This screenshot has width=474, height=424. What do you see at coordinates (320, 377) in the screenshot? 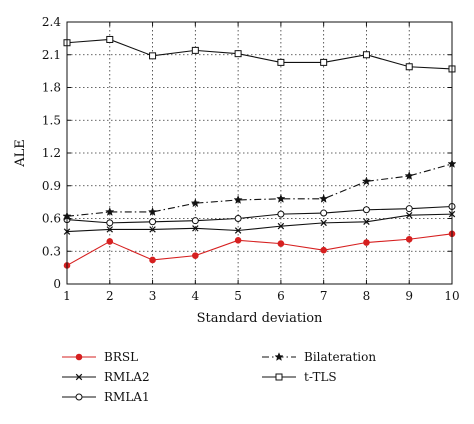
I see `legend-label-t-tls: t-TLS` at bounding box center [320, 377].